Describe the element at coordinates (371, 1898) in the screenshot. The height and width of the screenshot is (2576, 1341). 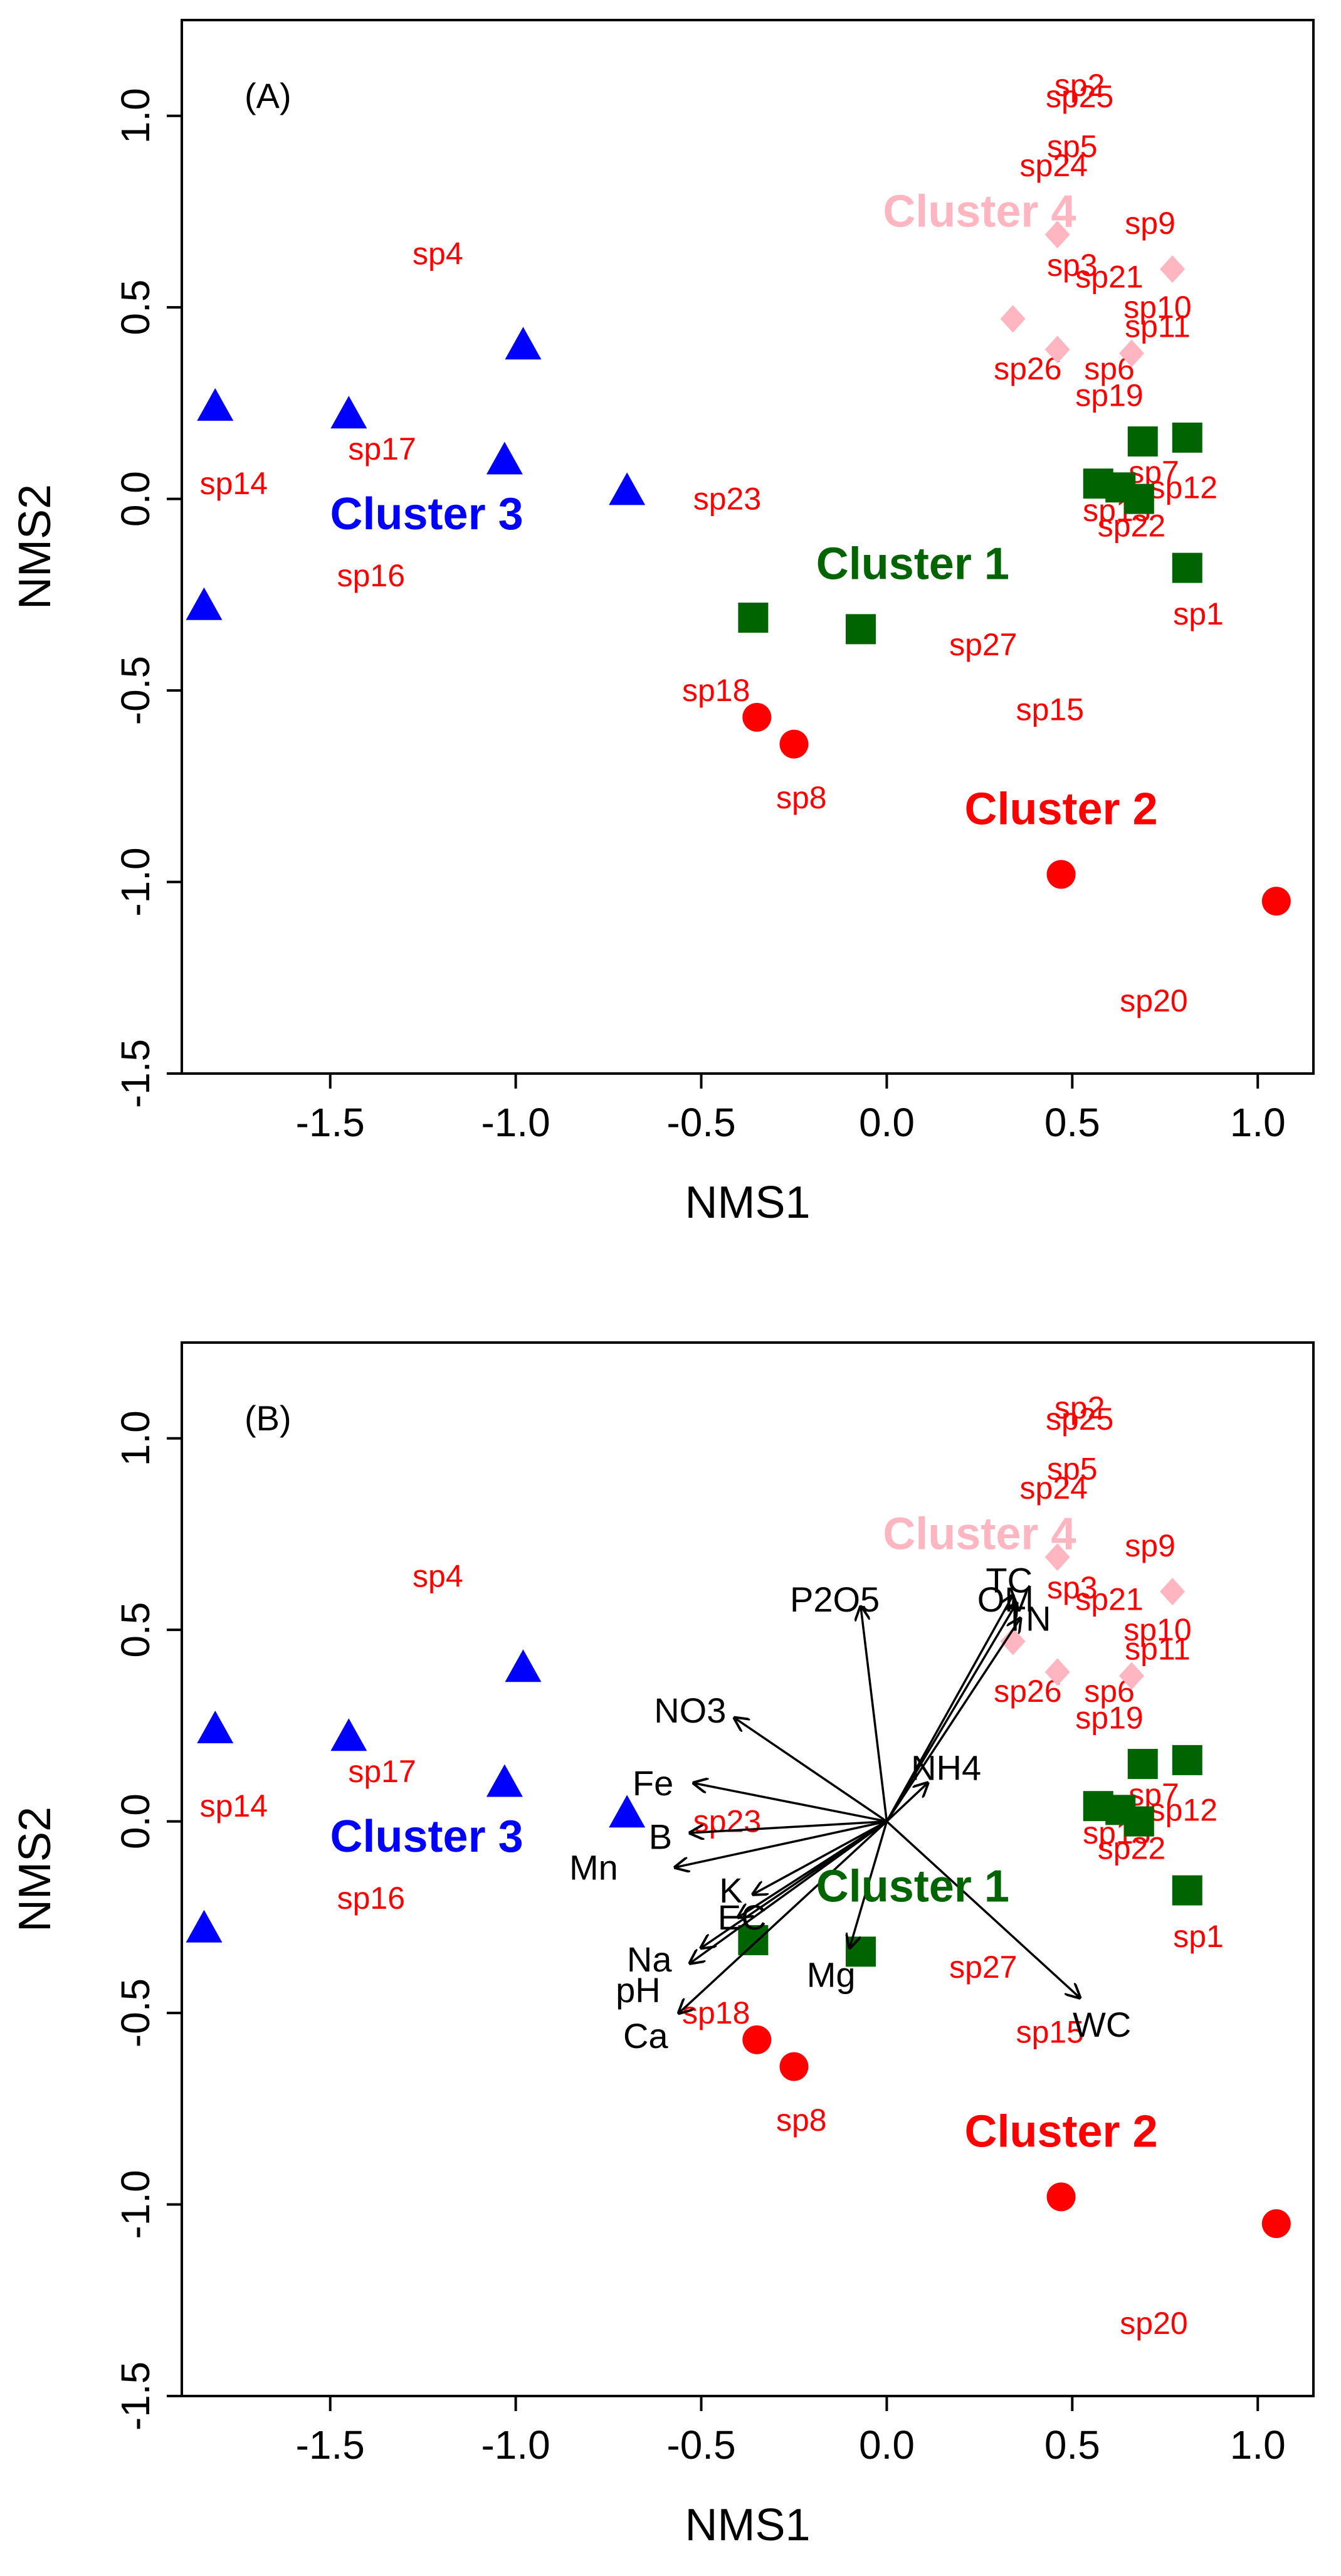
I see `species-label-sp16: sp16` at that location.